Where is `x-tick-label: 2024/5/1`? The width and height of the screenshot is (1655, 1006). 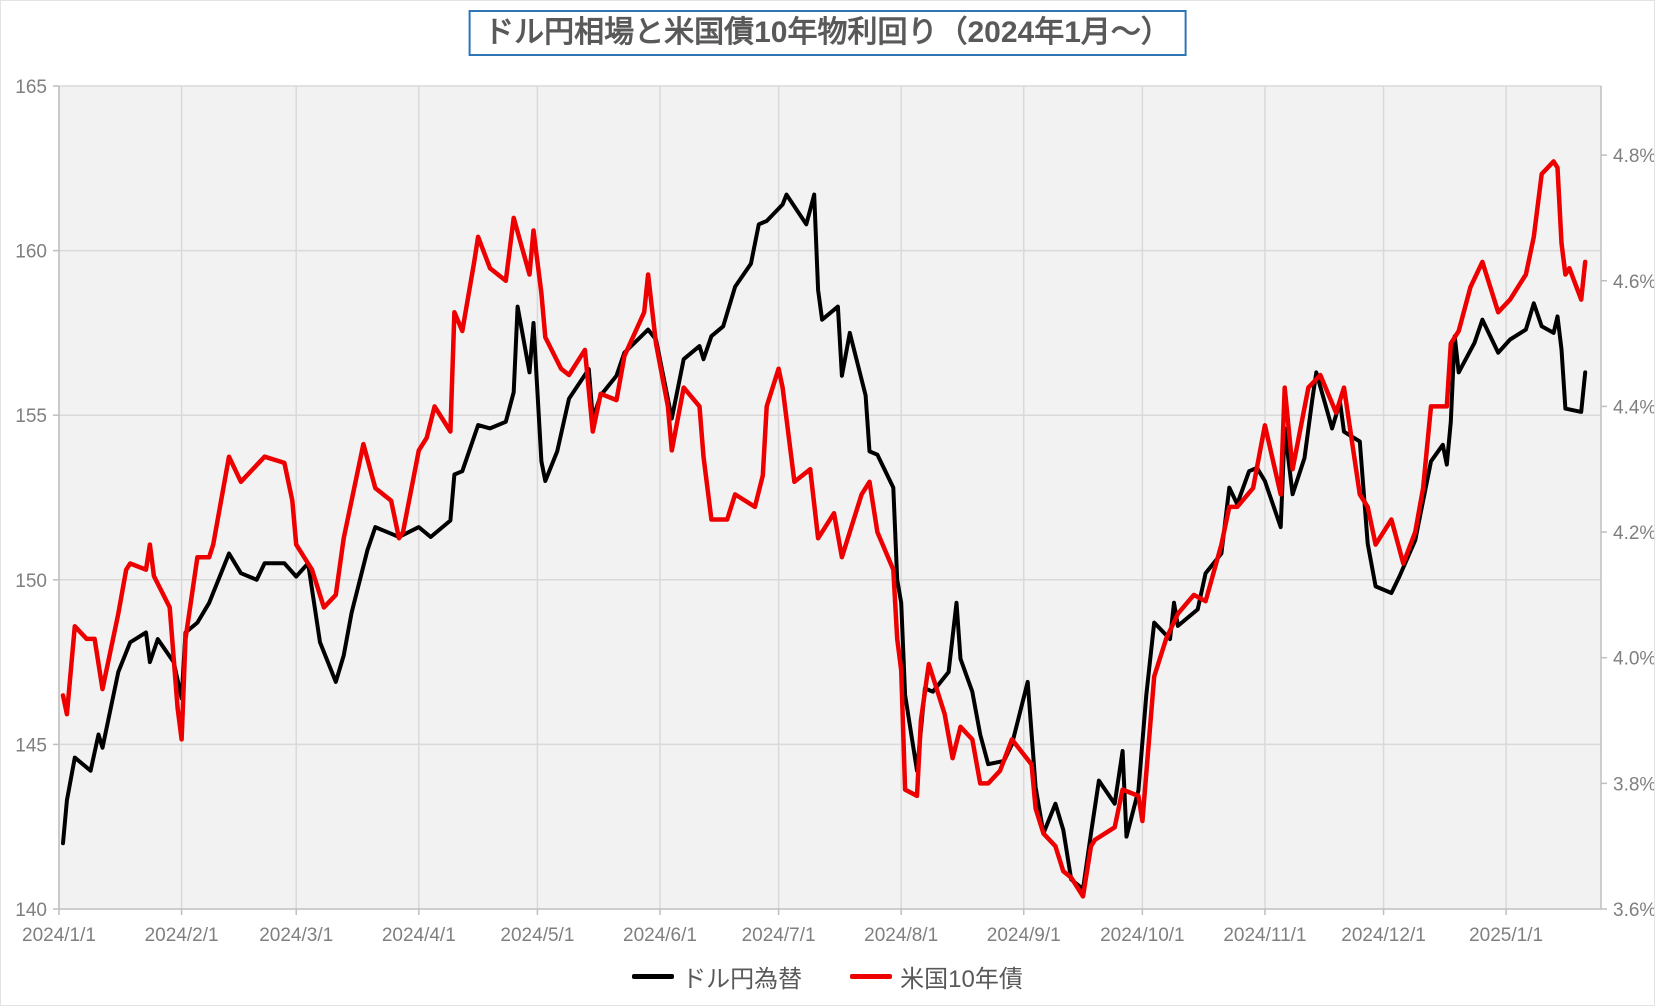
x-tick-label: 2024/5/1 is located at coordinates (537, 935).